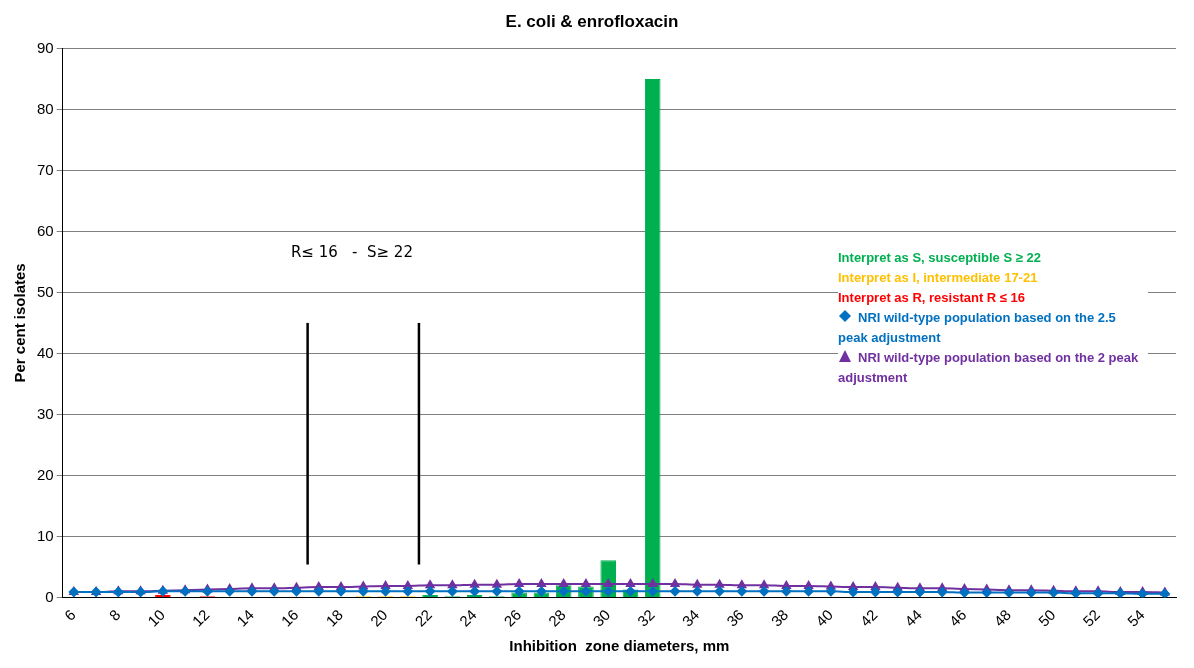  What do you see at coordinates (913, 617) in the screenshot?
I see `x-tick-label: 44` at bounding box center [913, 617].